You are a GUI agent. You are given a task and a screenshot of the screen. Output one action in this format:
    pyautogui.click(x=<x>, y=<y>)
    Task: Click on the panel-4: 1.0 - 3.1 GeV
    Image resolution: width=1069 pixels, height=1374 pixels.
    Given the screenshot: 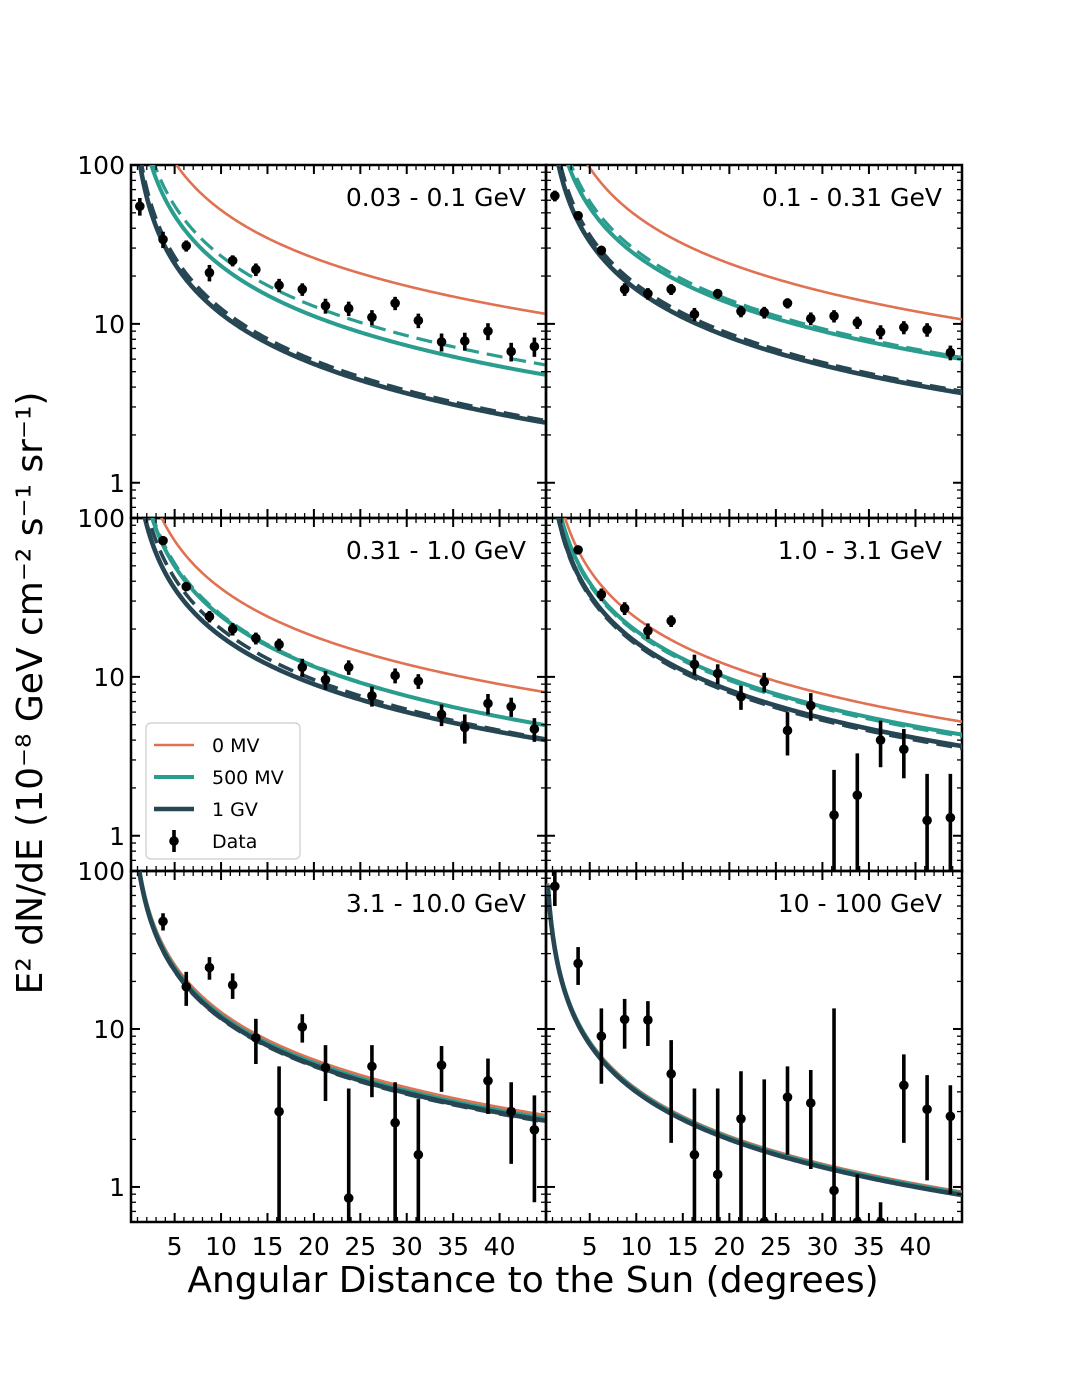 What is the action you would take?
    pyautogui.click(x=754, y=694)
    